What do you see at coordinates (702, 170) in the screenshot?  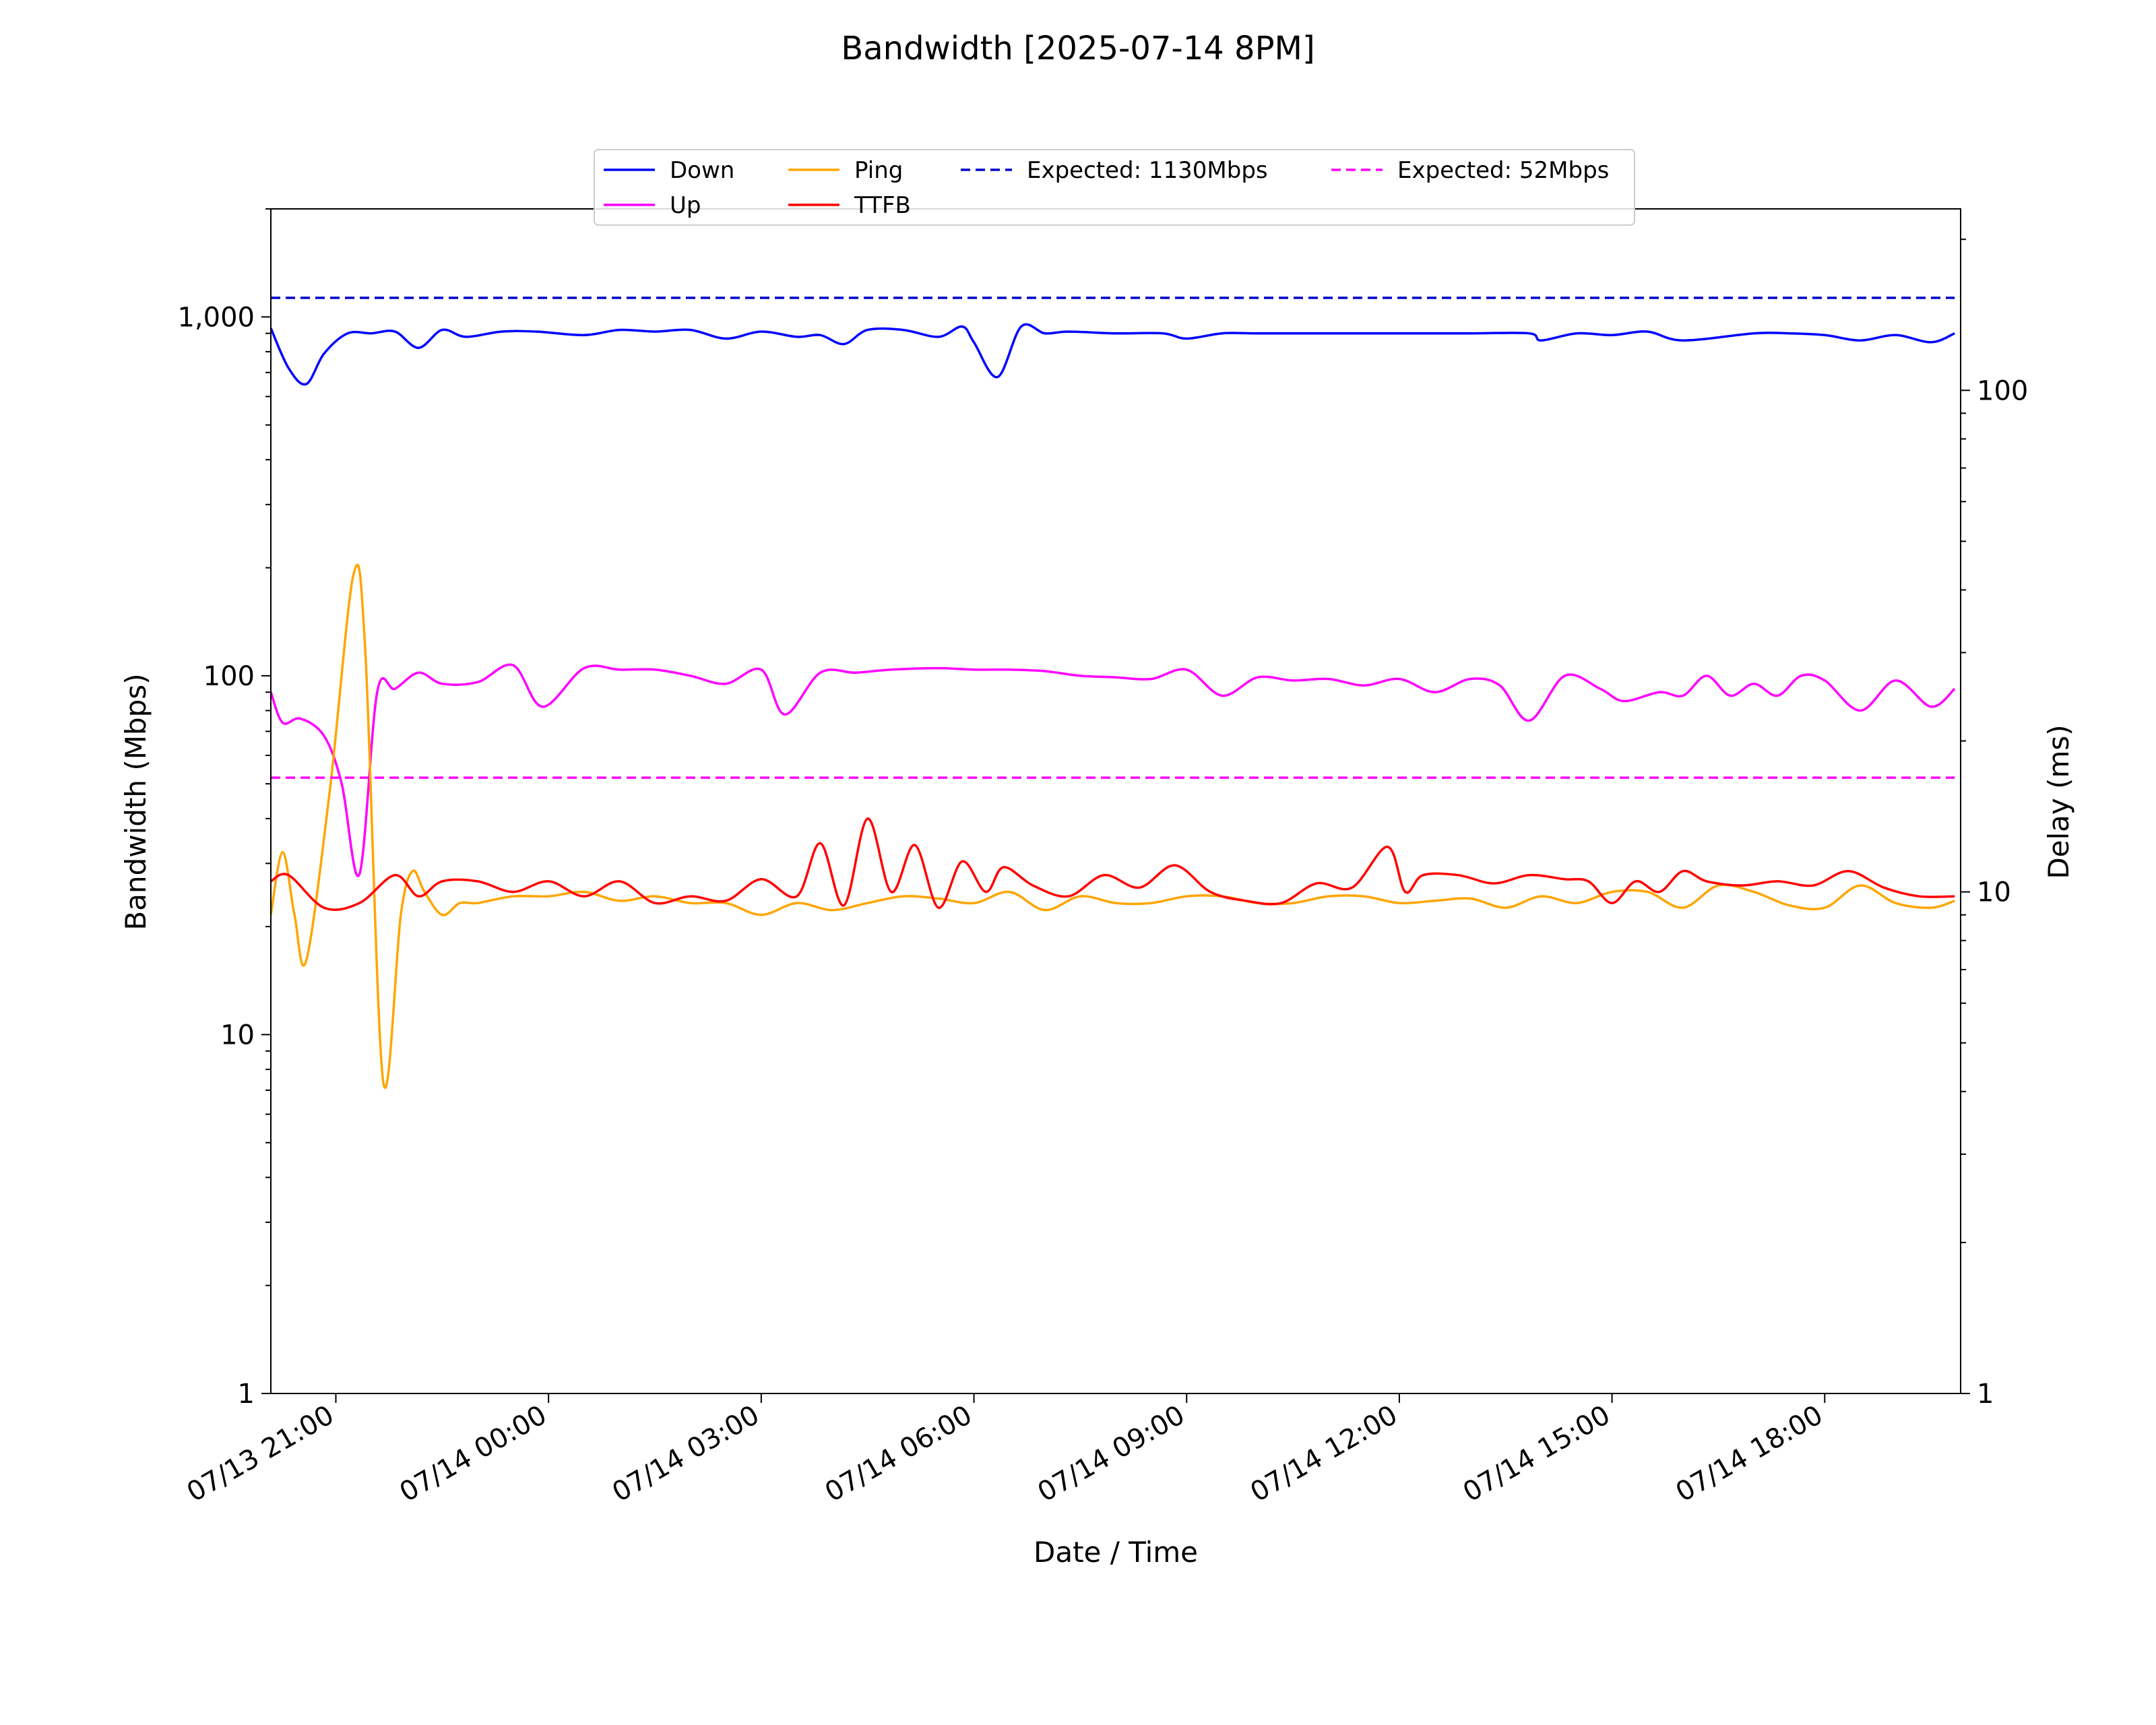 I see `legend-label: Down` at bounding box center [702, 170].